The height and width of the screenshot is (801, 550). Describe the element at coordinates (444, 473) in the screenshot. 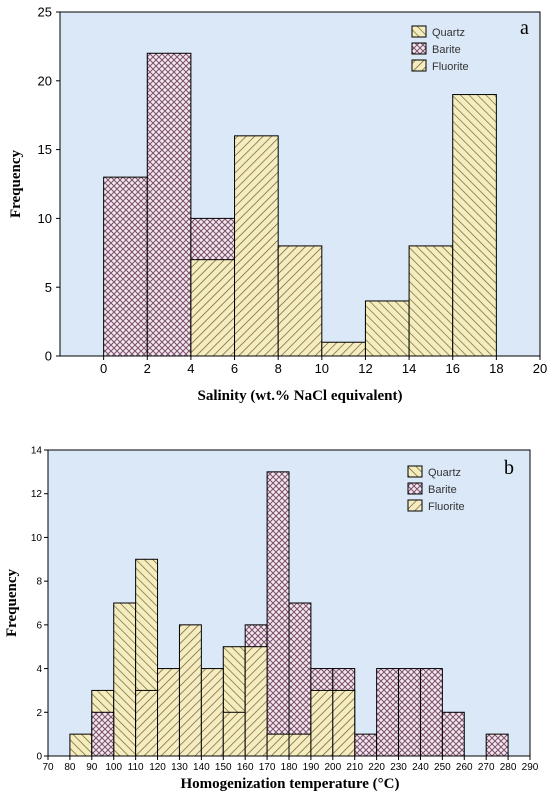

I see `legend-label-quartz-b: Quartz` at that location.